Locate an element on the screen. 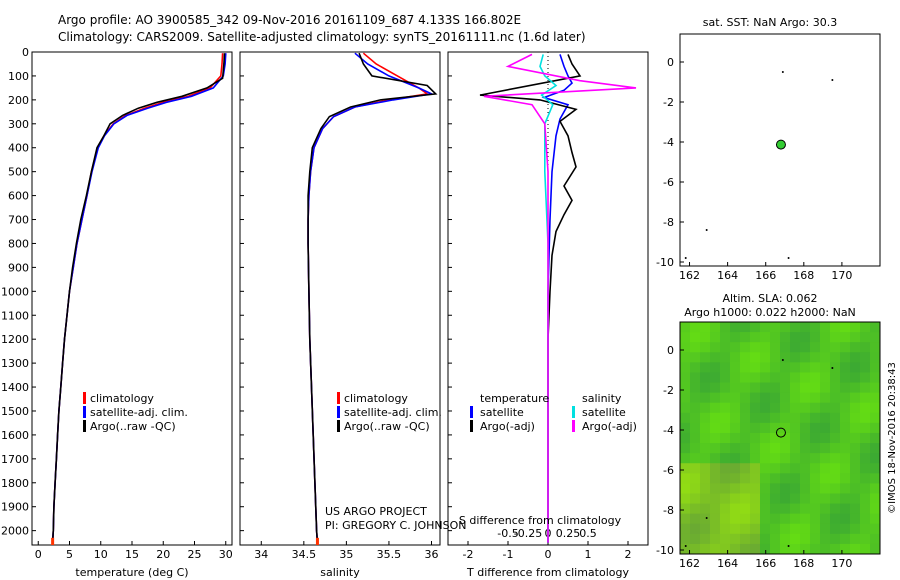 Image resolution: width=900 pixels, height=580 pixels. map-x-tick-label: 162 is located at coordinates (689, 275).